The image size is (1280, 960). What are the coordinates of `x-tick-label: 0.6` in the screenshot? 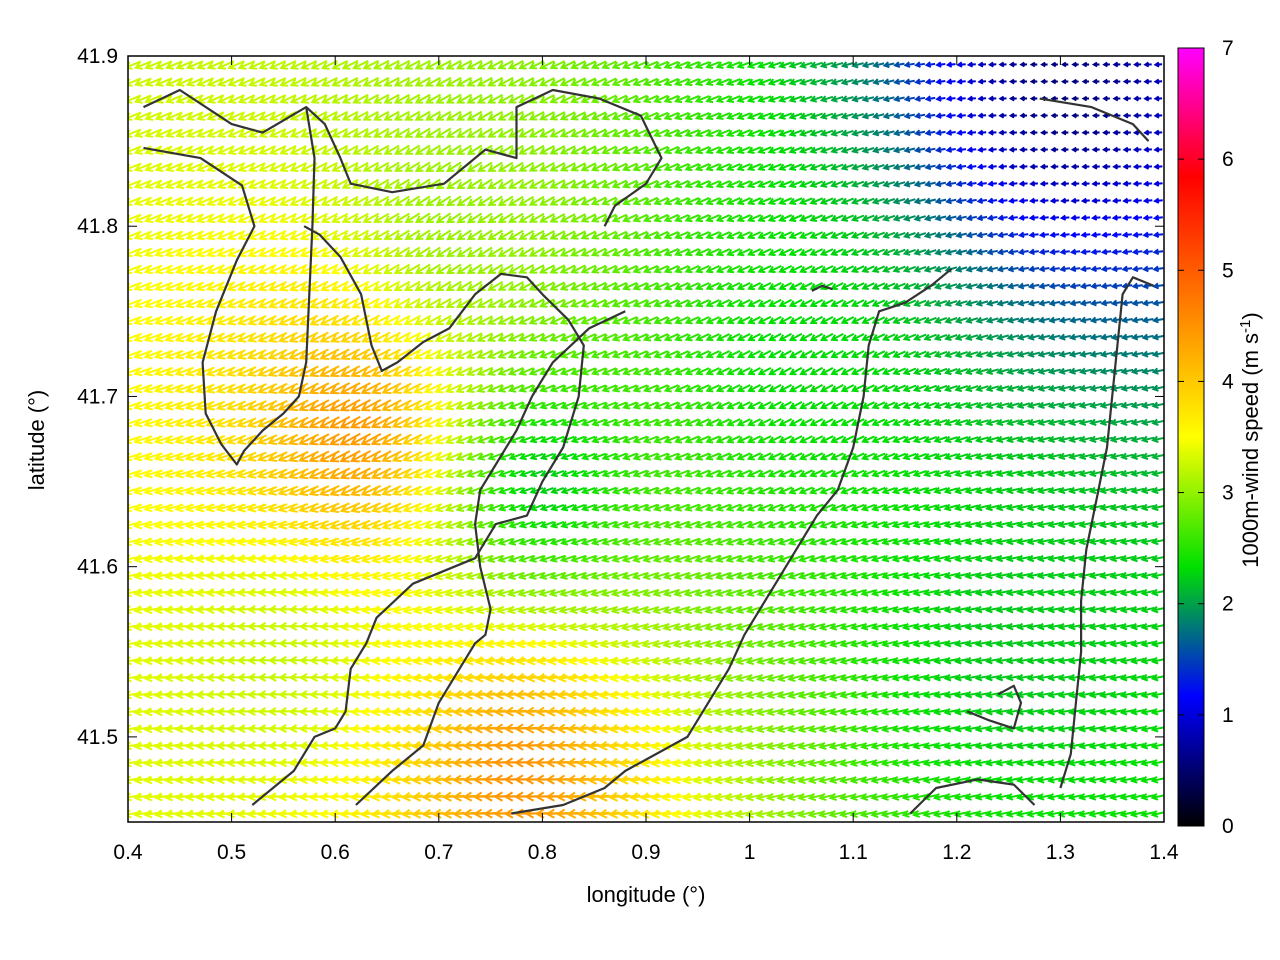 It's located at (335, 852).